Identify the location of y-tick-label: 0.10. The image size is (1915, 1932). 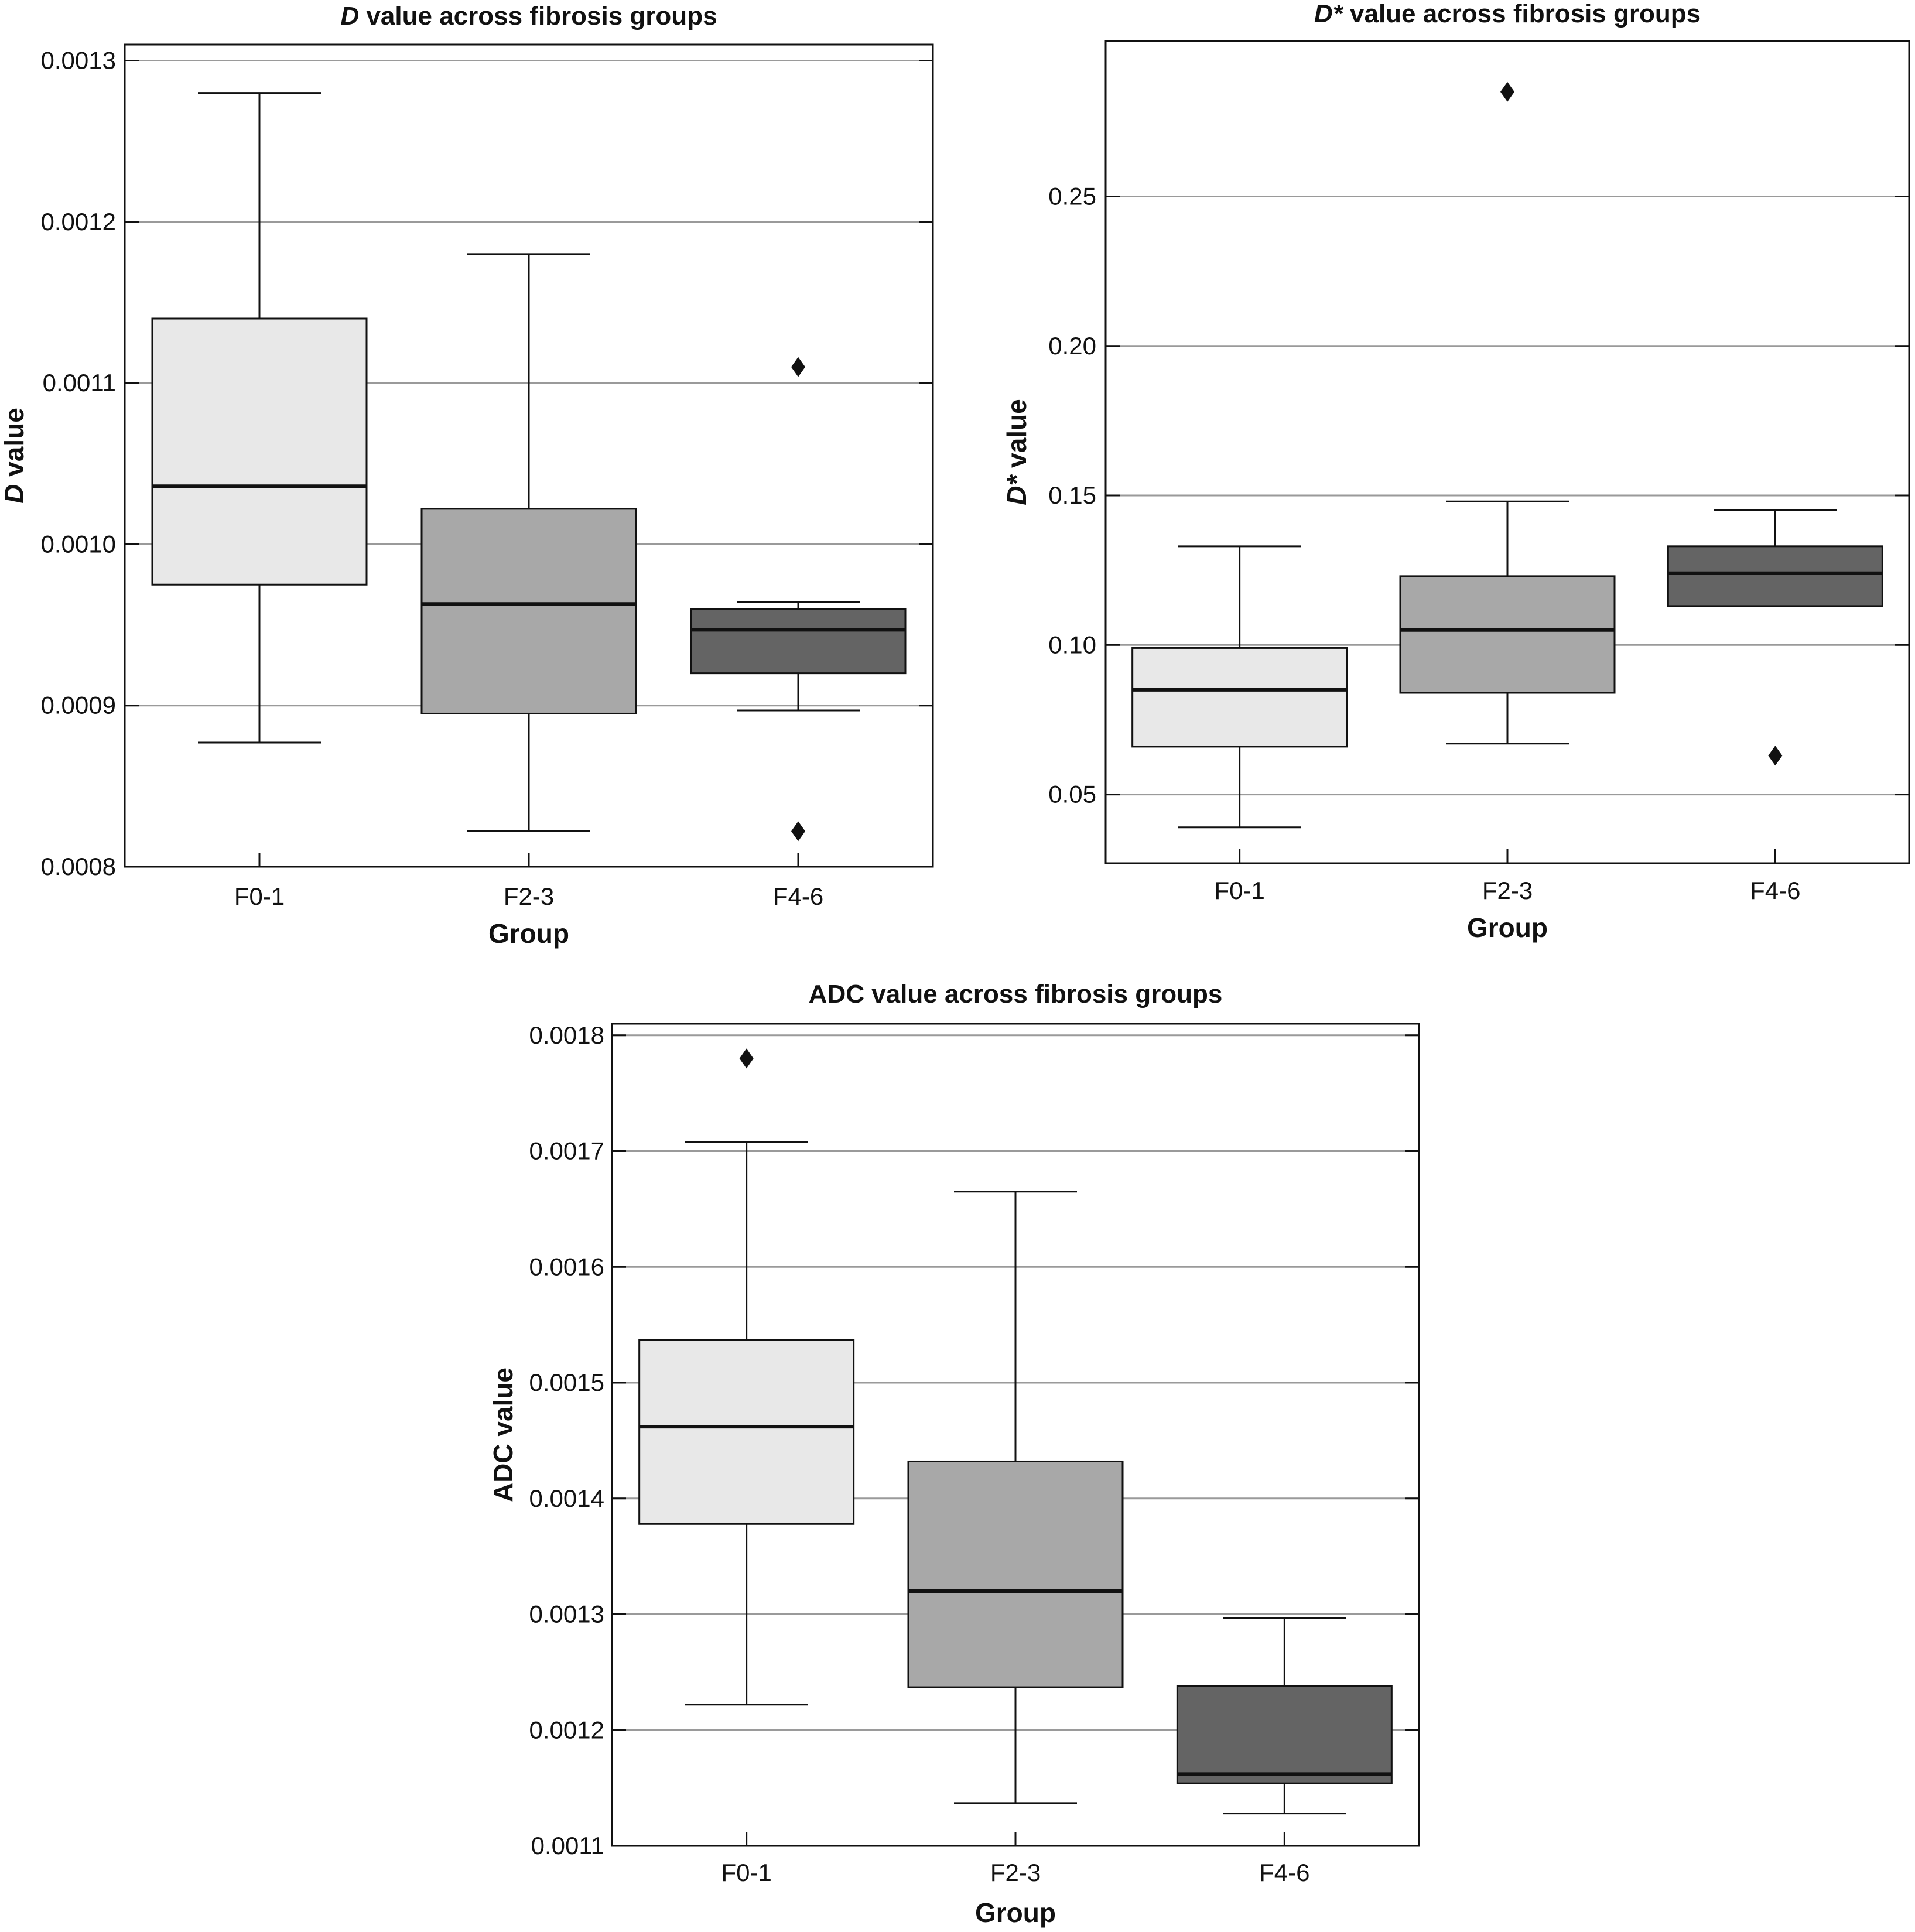
(1072, 644).